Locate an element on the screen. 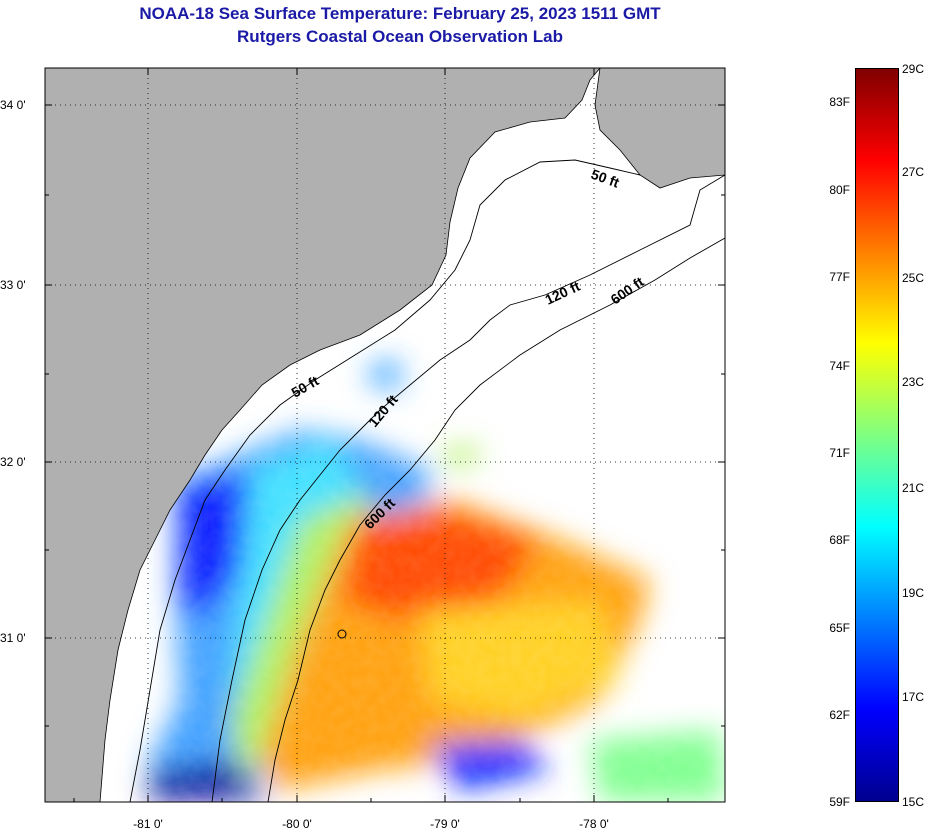  colorbar-f-label: 77F is located at coordinates (839, 277).